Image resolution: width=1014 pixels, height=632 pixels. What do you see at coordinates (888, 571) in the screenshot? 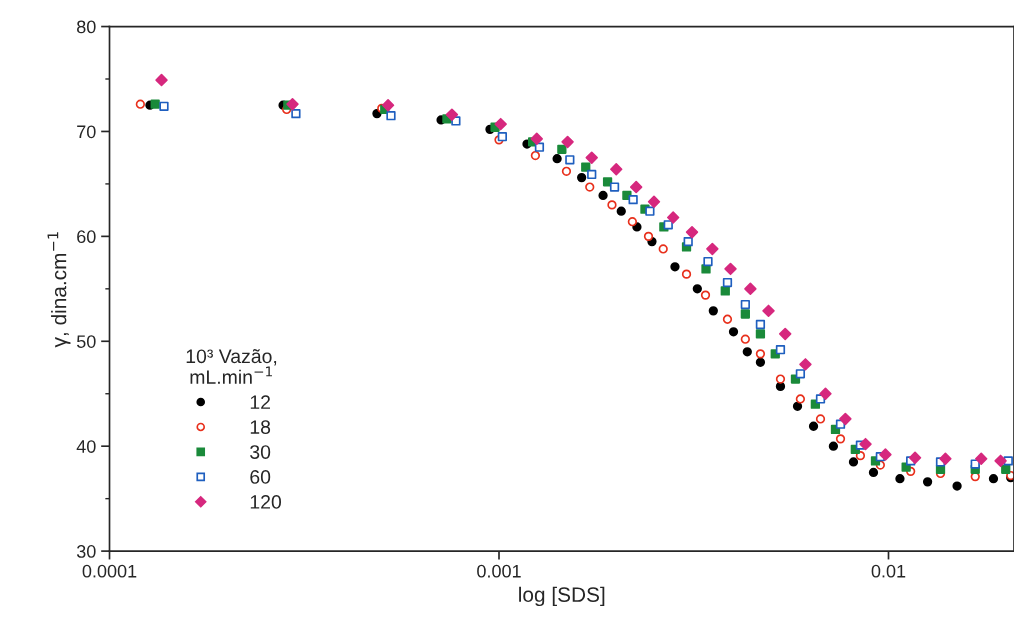
I see `x-tick-label: 0.01` at bounding box center [888, 571].